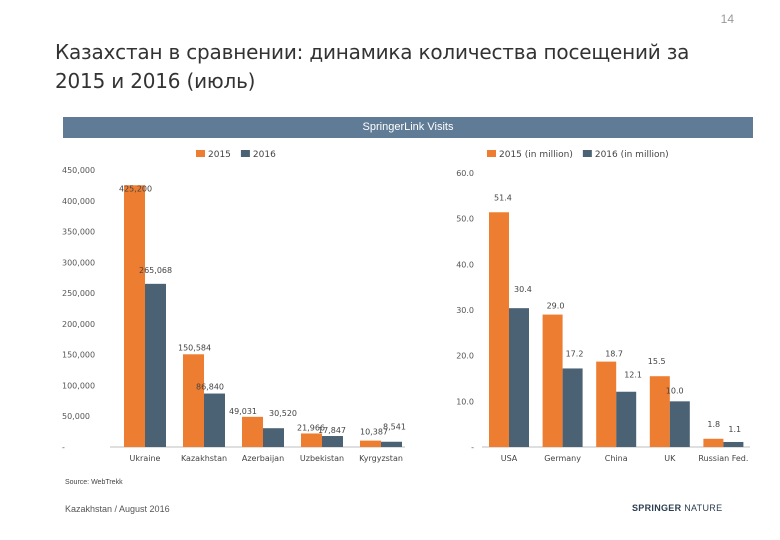 This screenshot has width=780, height=540. What do you see at coordinates (263, 458) in the screenshot?
I see `category-label: Azerbaijan` at bounding box center [263, 458].